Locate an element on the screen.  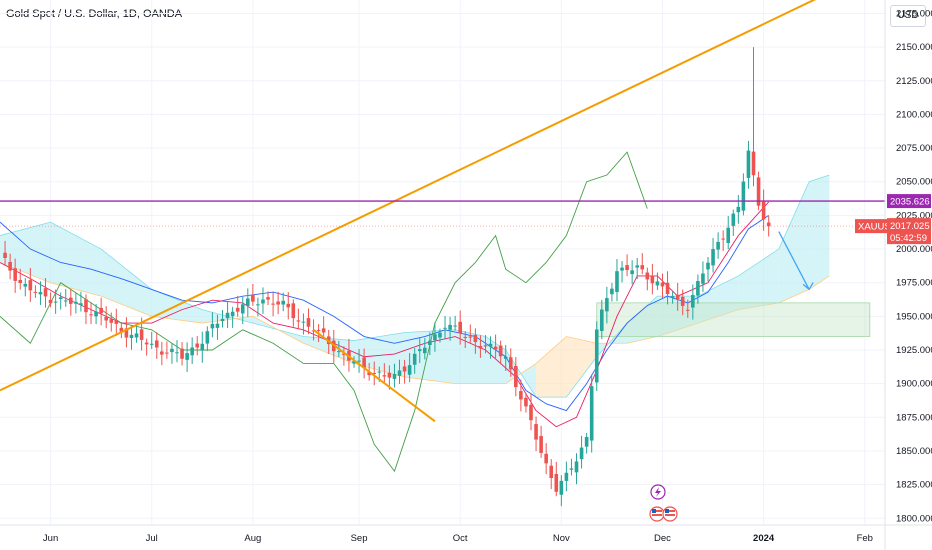
x-tick-label: Dec is located at coordinates (662, 538).